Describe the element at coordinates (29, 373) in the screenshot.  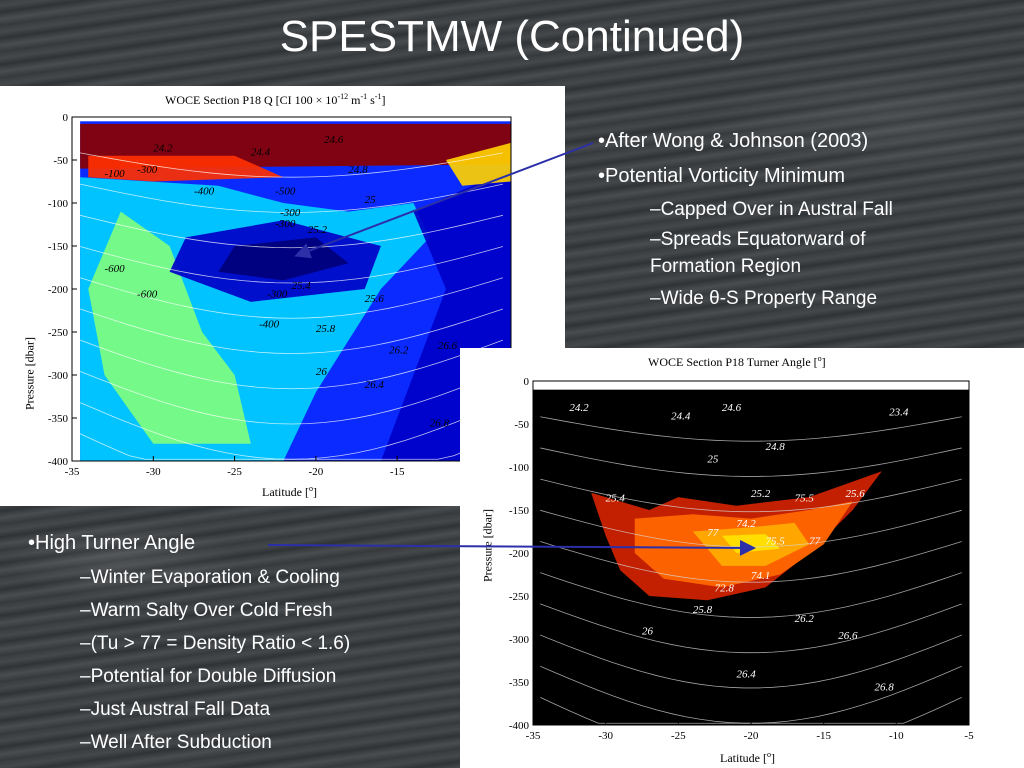
I see `pv-y-axis-label: Pressure [dbar]` at that location.